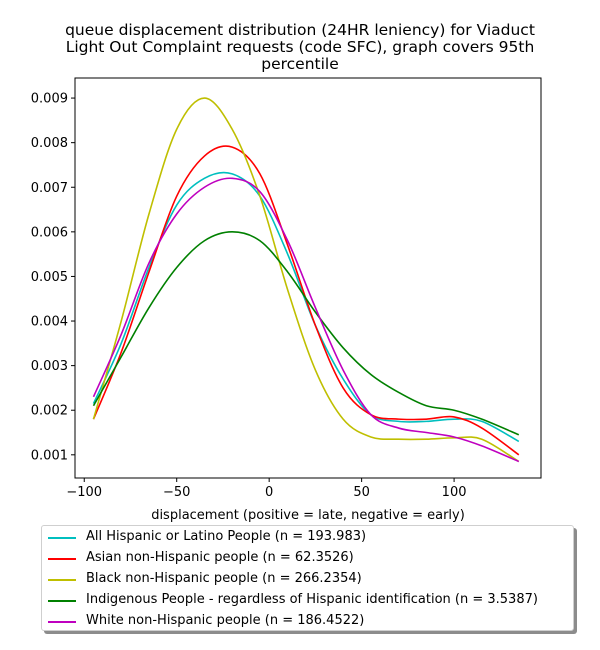  Describe the element at coordinates (49, 322) in the screenshot. I see `y-tick-label: 0.004` at that location.